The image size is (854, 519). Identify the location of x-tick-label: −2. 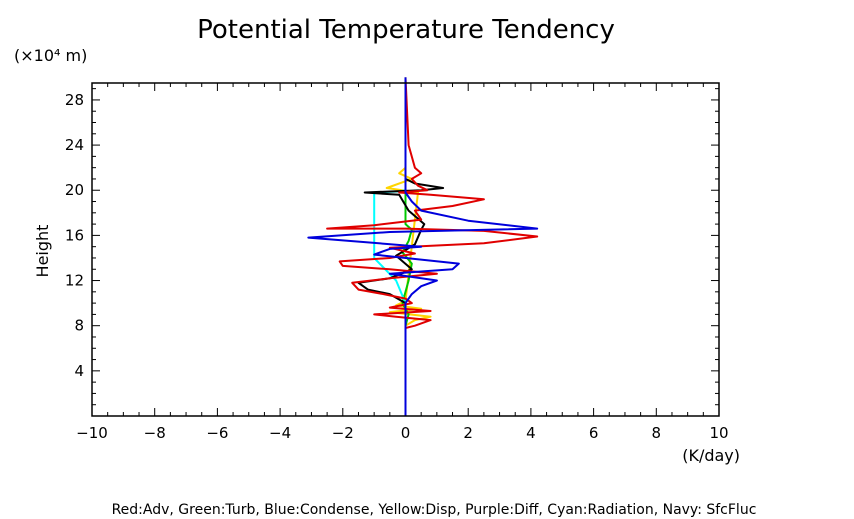
(343, 433).